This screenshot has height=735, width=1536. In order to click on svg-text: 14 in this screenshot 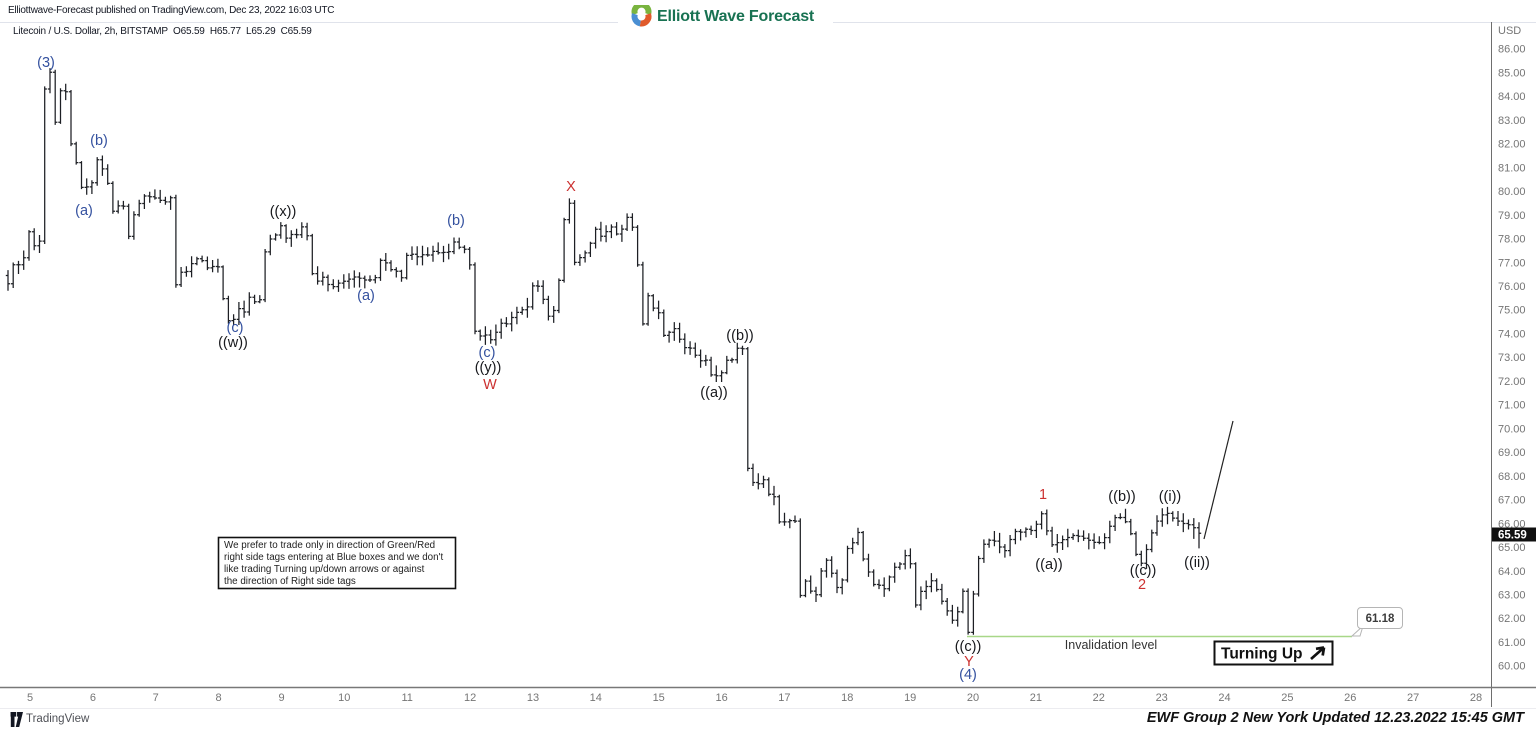, I will do `click(596, 698)`.